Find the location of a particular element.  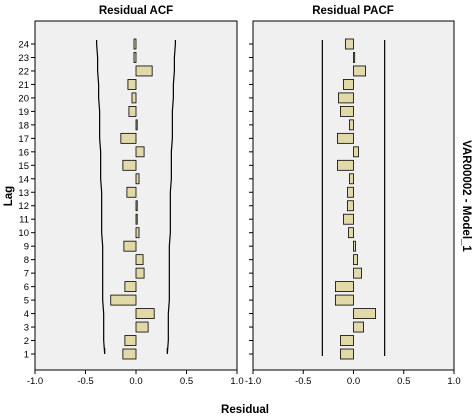

pacf-x-tick-label: 1.0 is located at coordinates (453, 381).